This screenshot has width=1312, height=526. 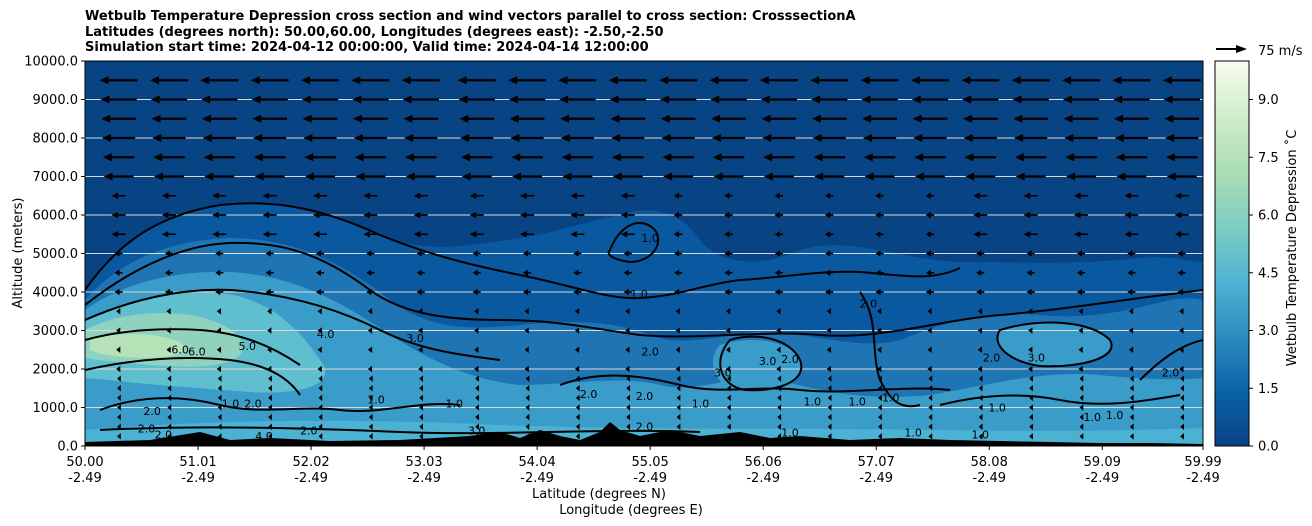 What do you see at coordinates (728, 292) in the screenshot?
I see `wind-vector-r11-c12` at bounding box center [728, 292].